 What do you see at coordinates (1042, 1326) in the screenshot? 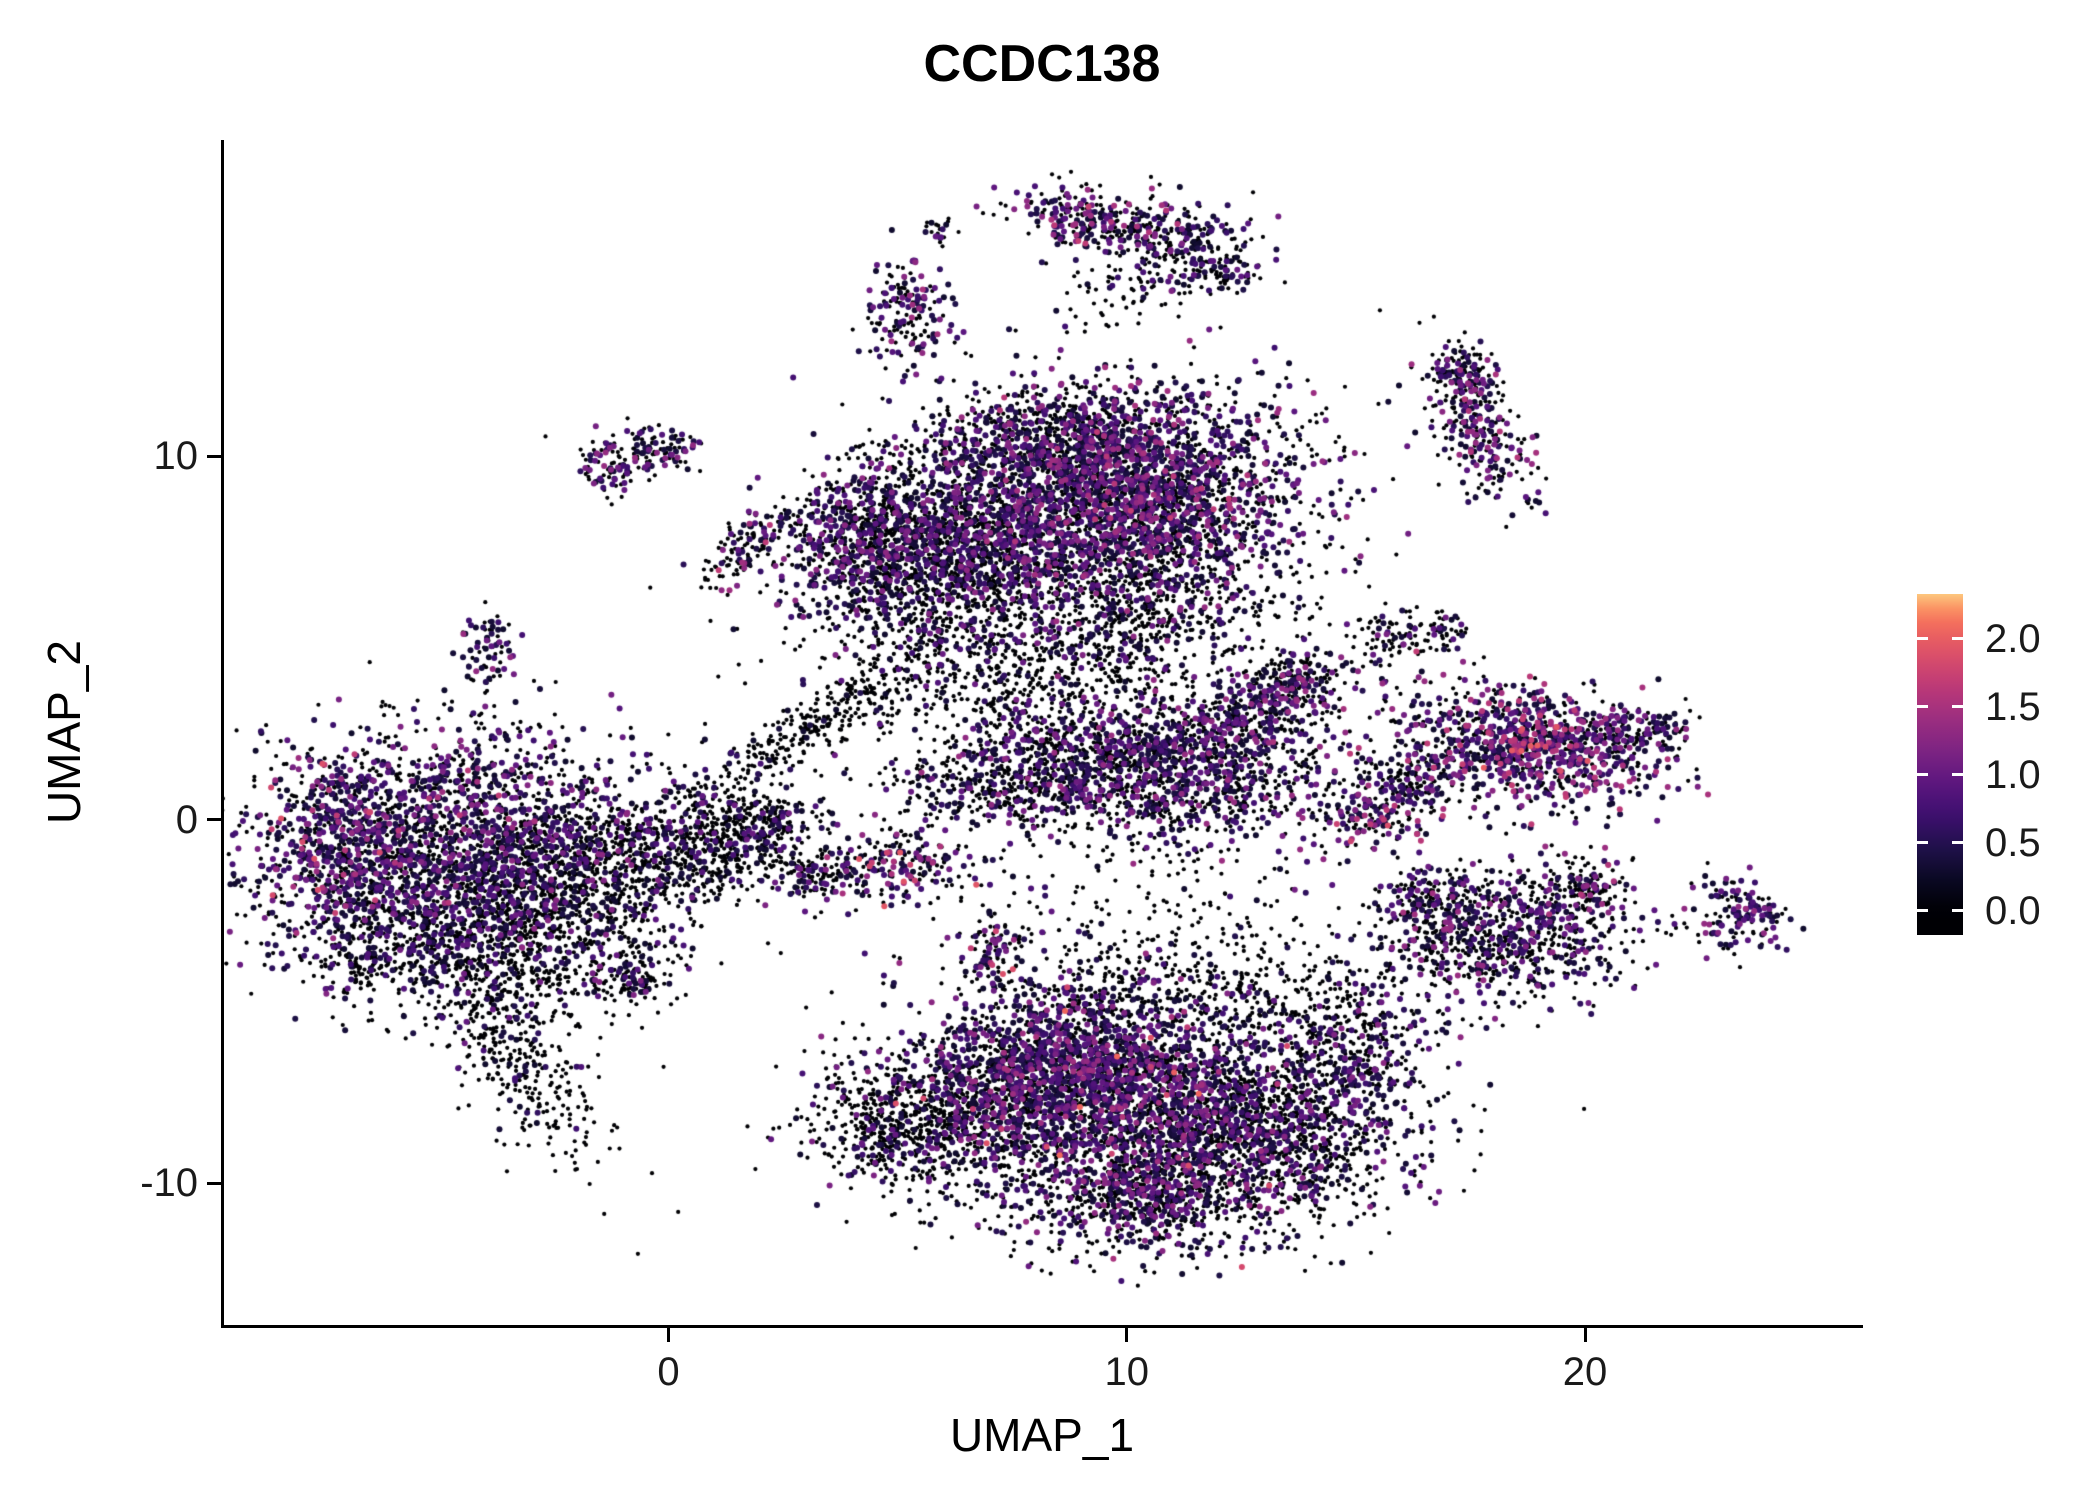
I see `x-axis-line` at bounding box center [1042, 1326].